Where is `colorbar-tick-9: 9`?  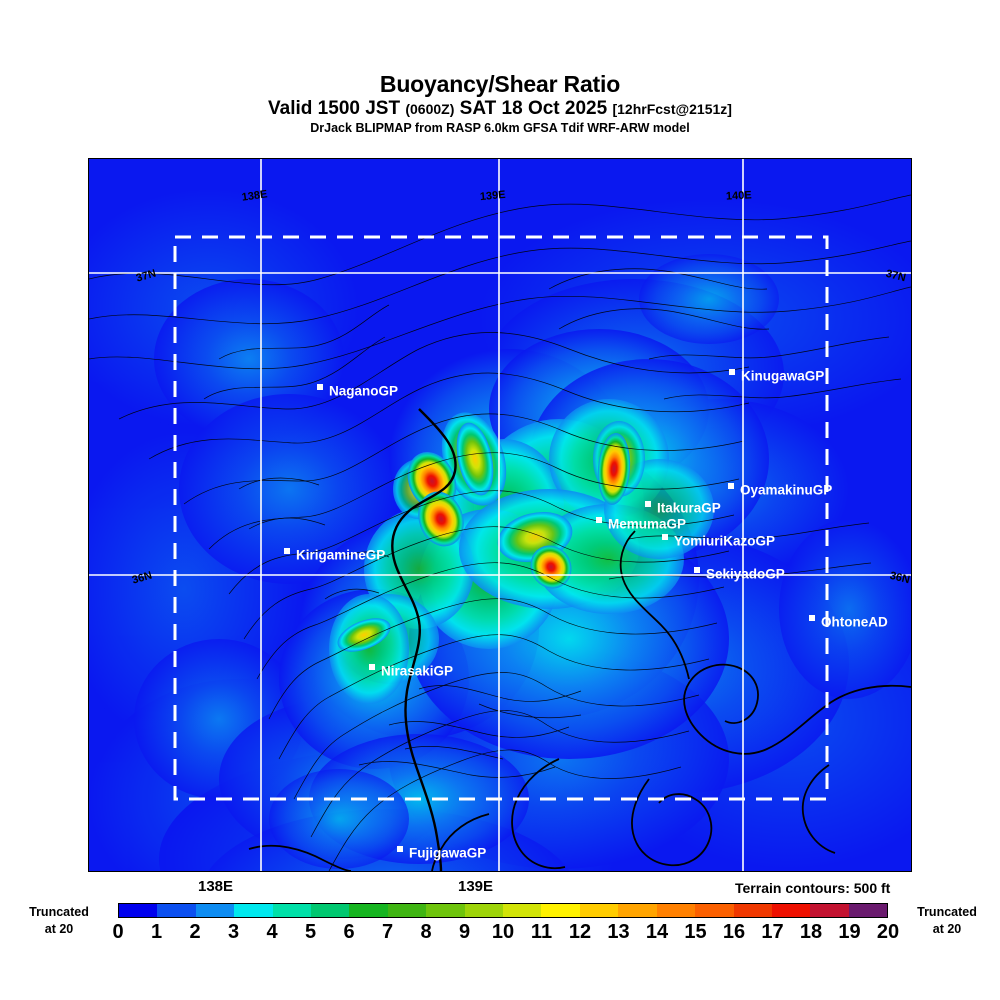 colorbar-tick-9: 9 is located at coordinates (464, 932).